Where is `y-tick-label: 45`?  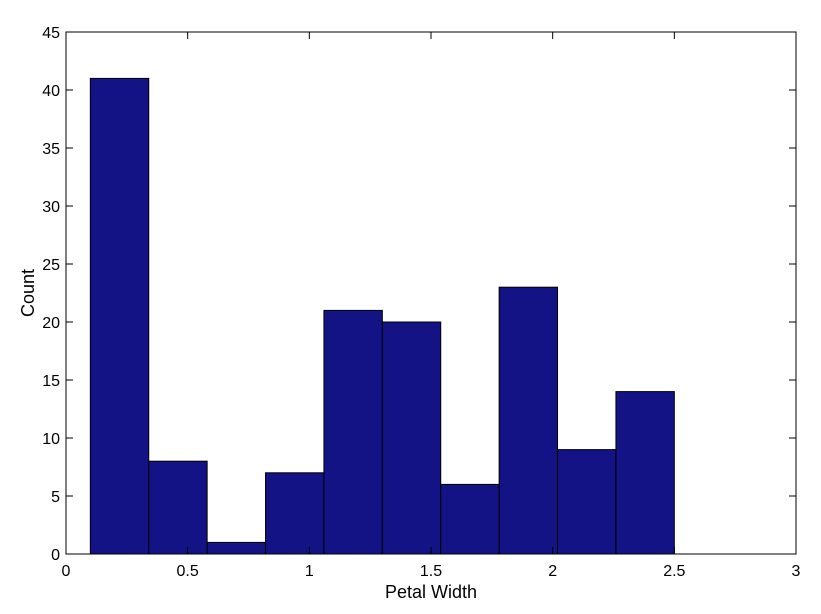 y-tick-label: 45 is located at coordinates (51, 33).